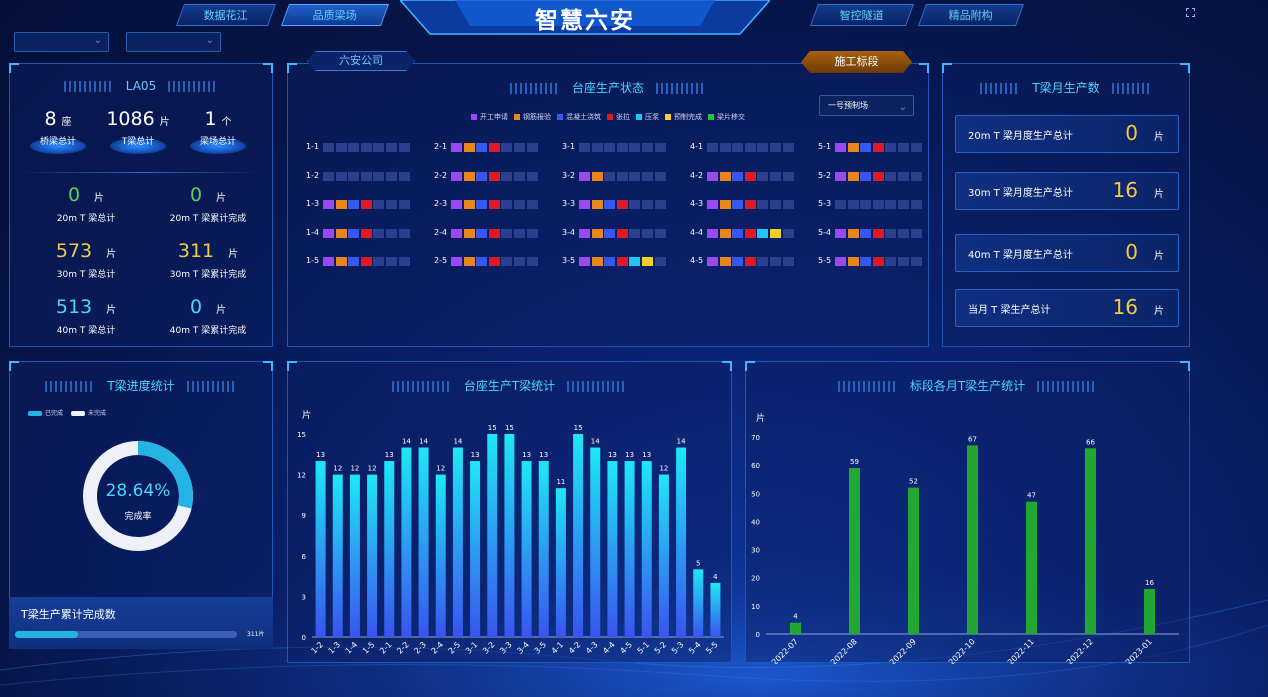 The height and width of the screenshot is (697, 1268). I want to click on x-tick-label: 5-3, so click(678, 648).